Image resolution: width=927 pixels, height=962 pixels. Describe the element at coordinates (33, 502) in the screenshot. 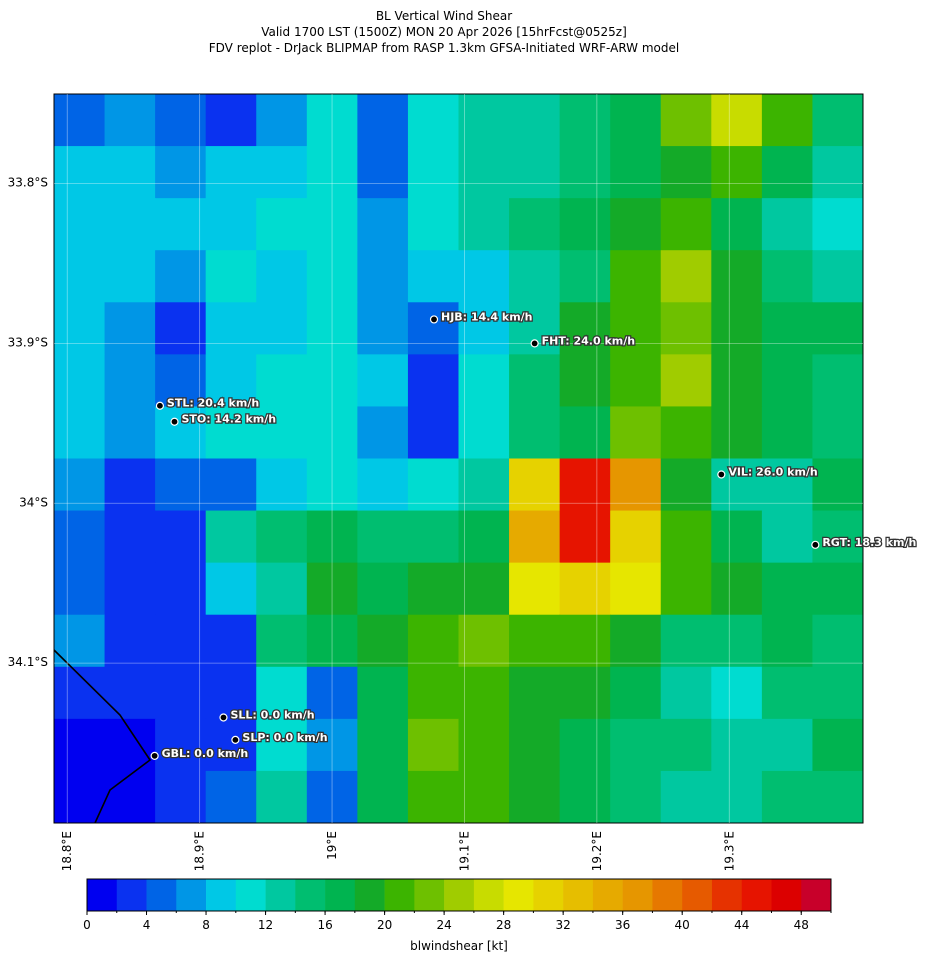

I see `y-tick-label: 34°S` at that location.